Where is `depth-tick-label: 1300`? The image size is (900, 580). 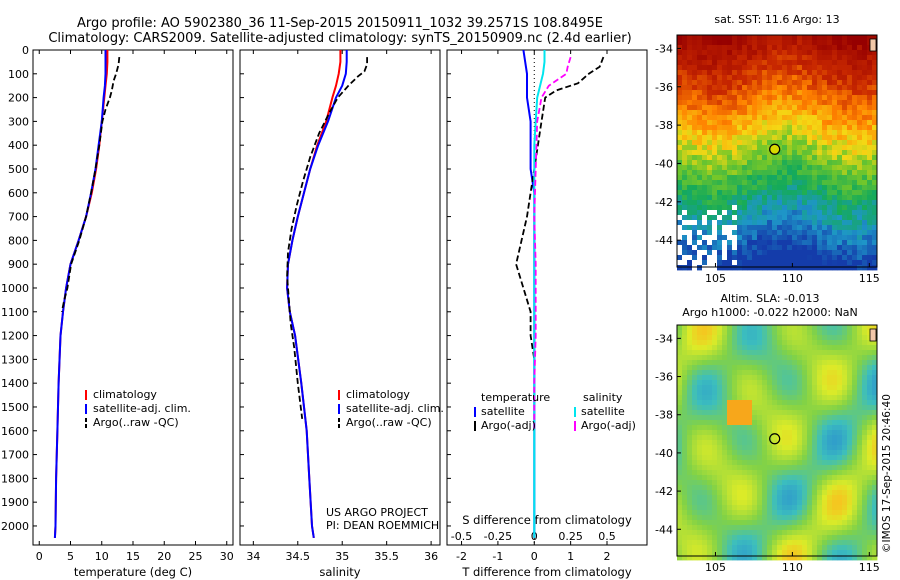
depth-tick-label: 1300 is located at coordinates (15, 359).